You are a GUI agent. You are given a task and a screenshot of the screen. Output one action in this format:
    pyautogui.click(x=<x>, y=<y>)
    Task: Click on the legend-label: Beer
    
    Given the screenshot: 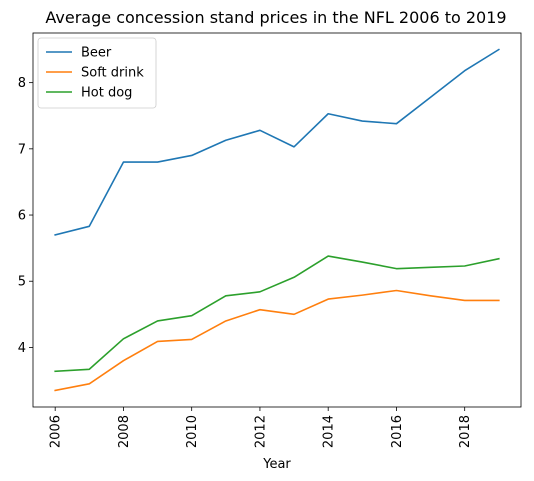 What is the action you would take?
    pyautogui.click(x=96, y=53)
    